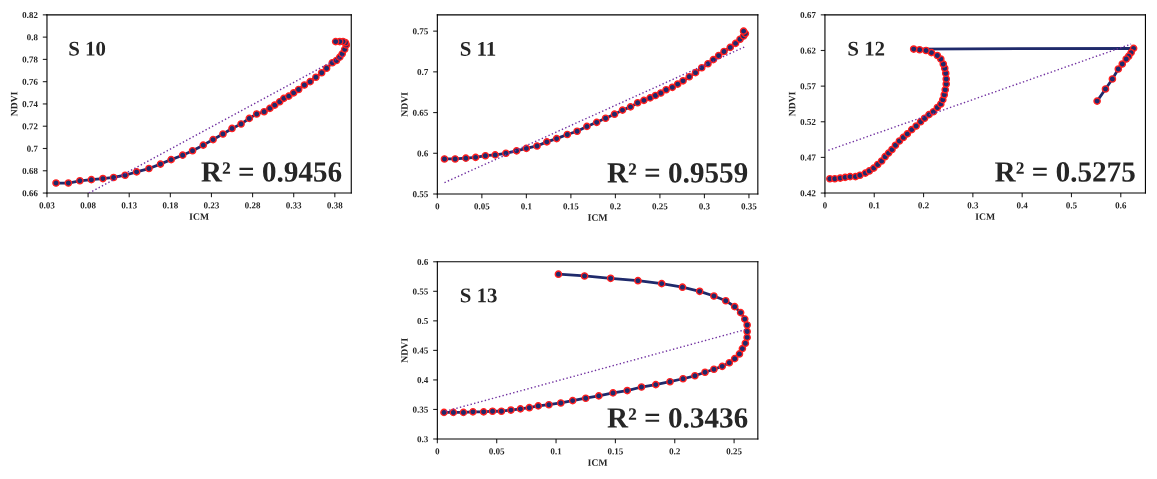 The height and width of the screenshot is (479, 1157). Describe the element at coordinates (422, 321) in the screenshot. I see `y-tick-label: 0.5` at that location.